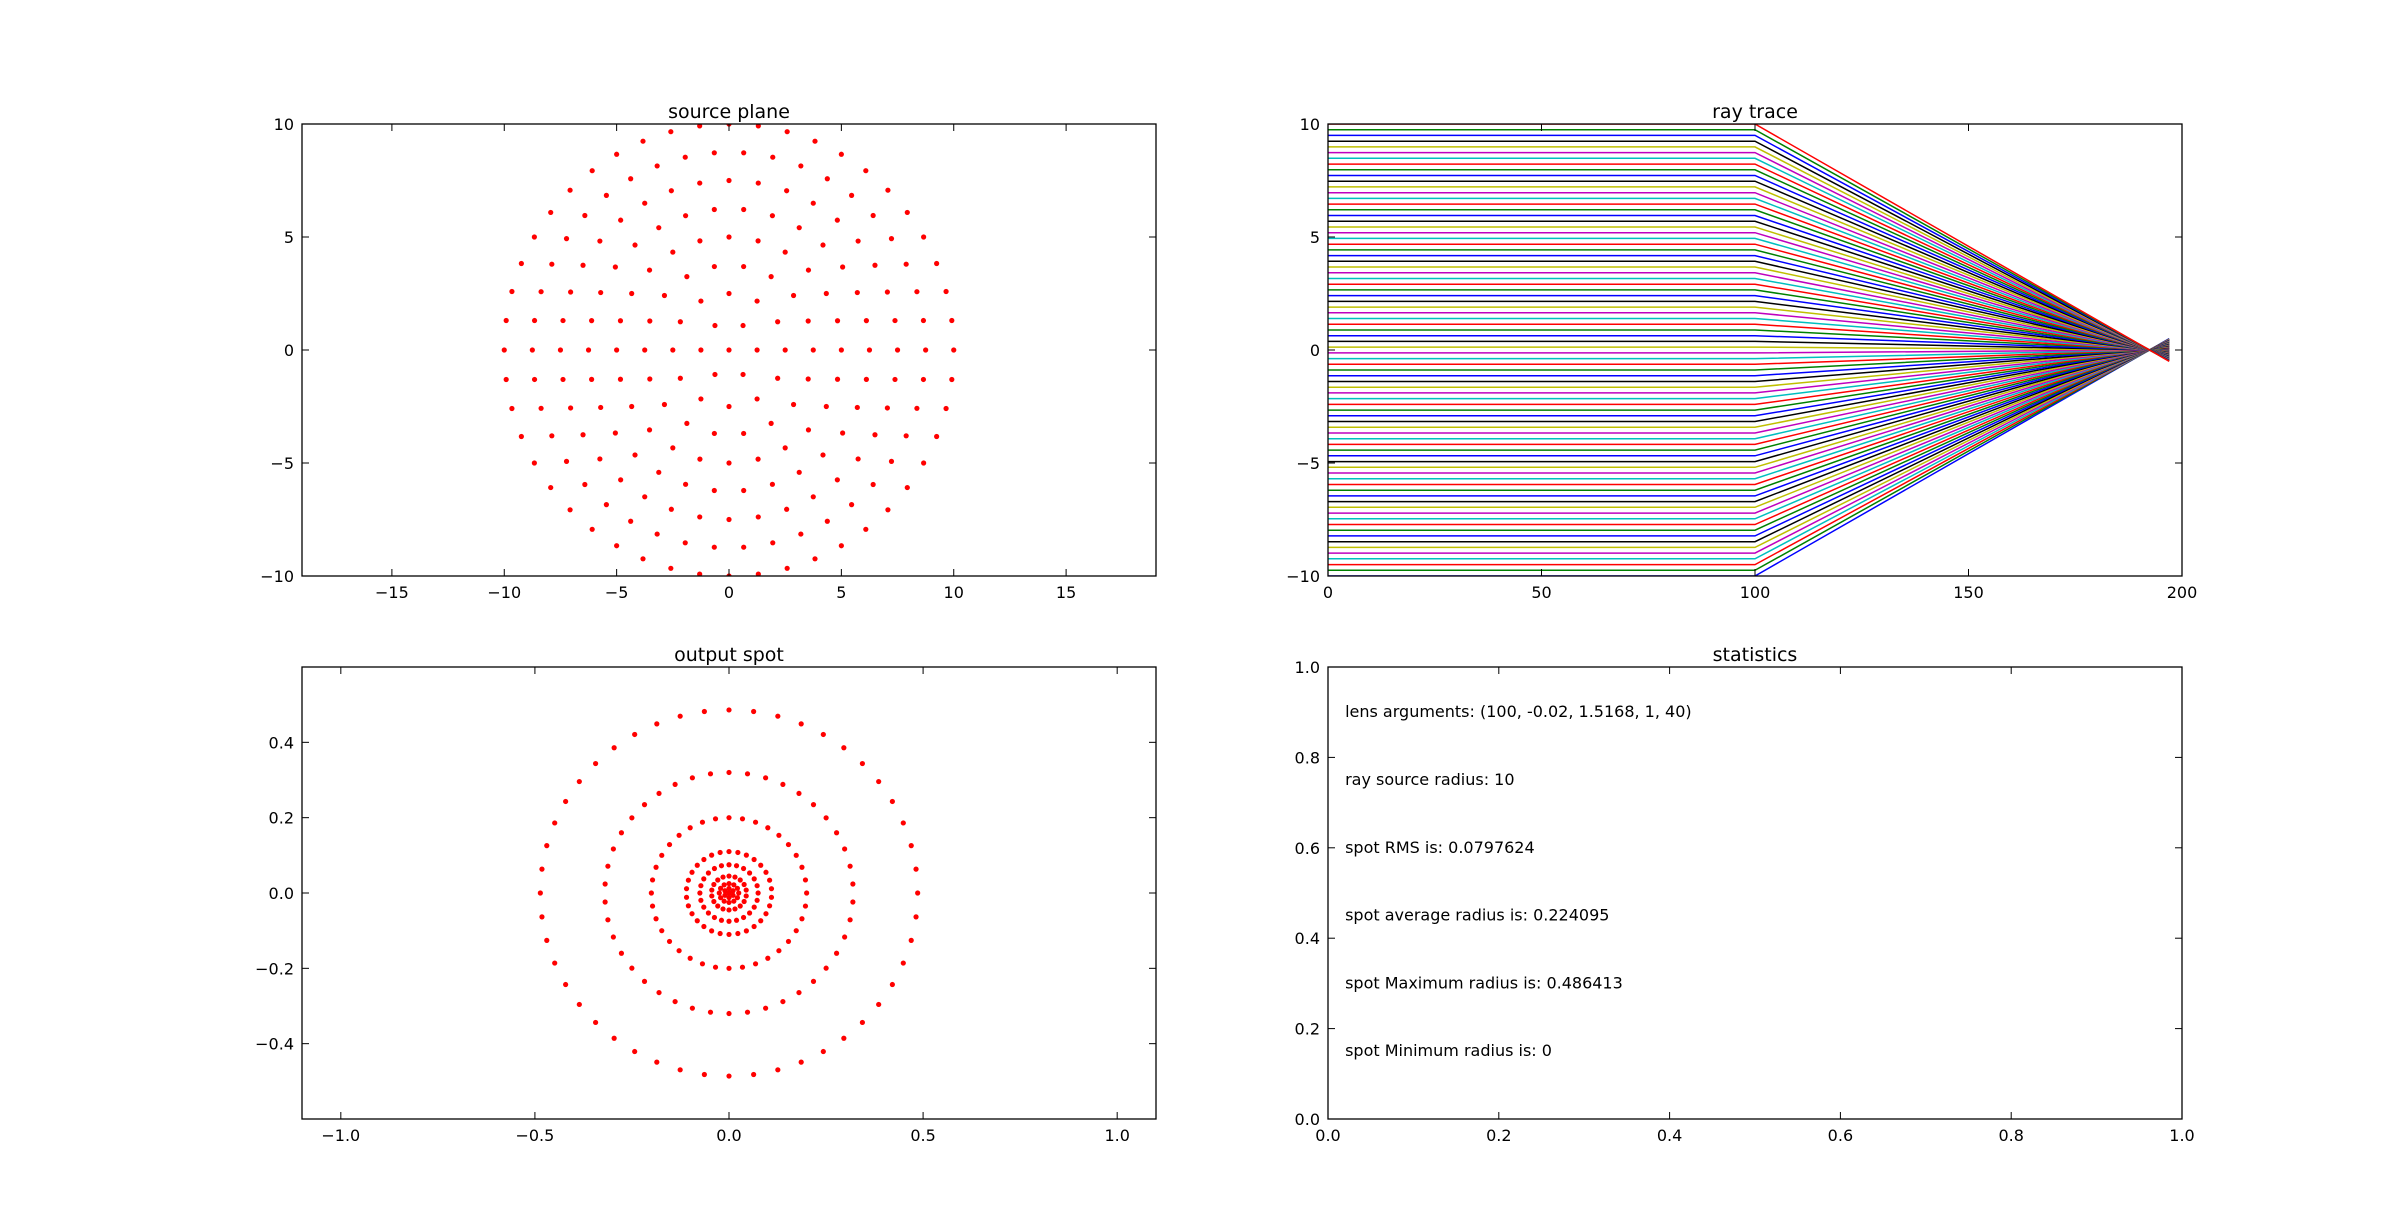  I want to click on x-tick-label: 0.2, so click(1498, 1135).